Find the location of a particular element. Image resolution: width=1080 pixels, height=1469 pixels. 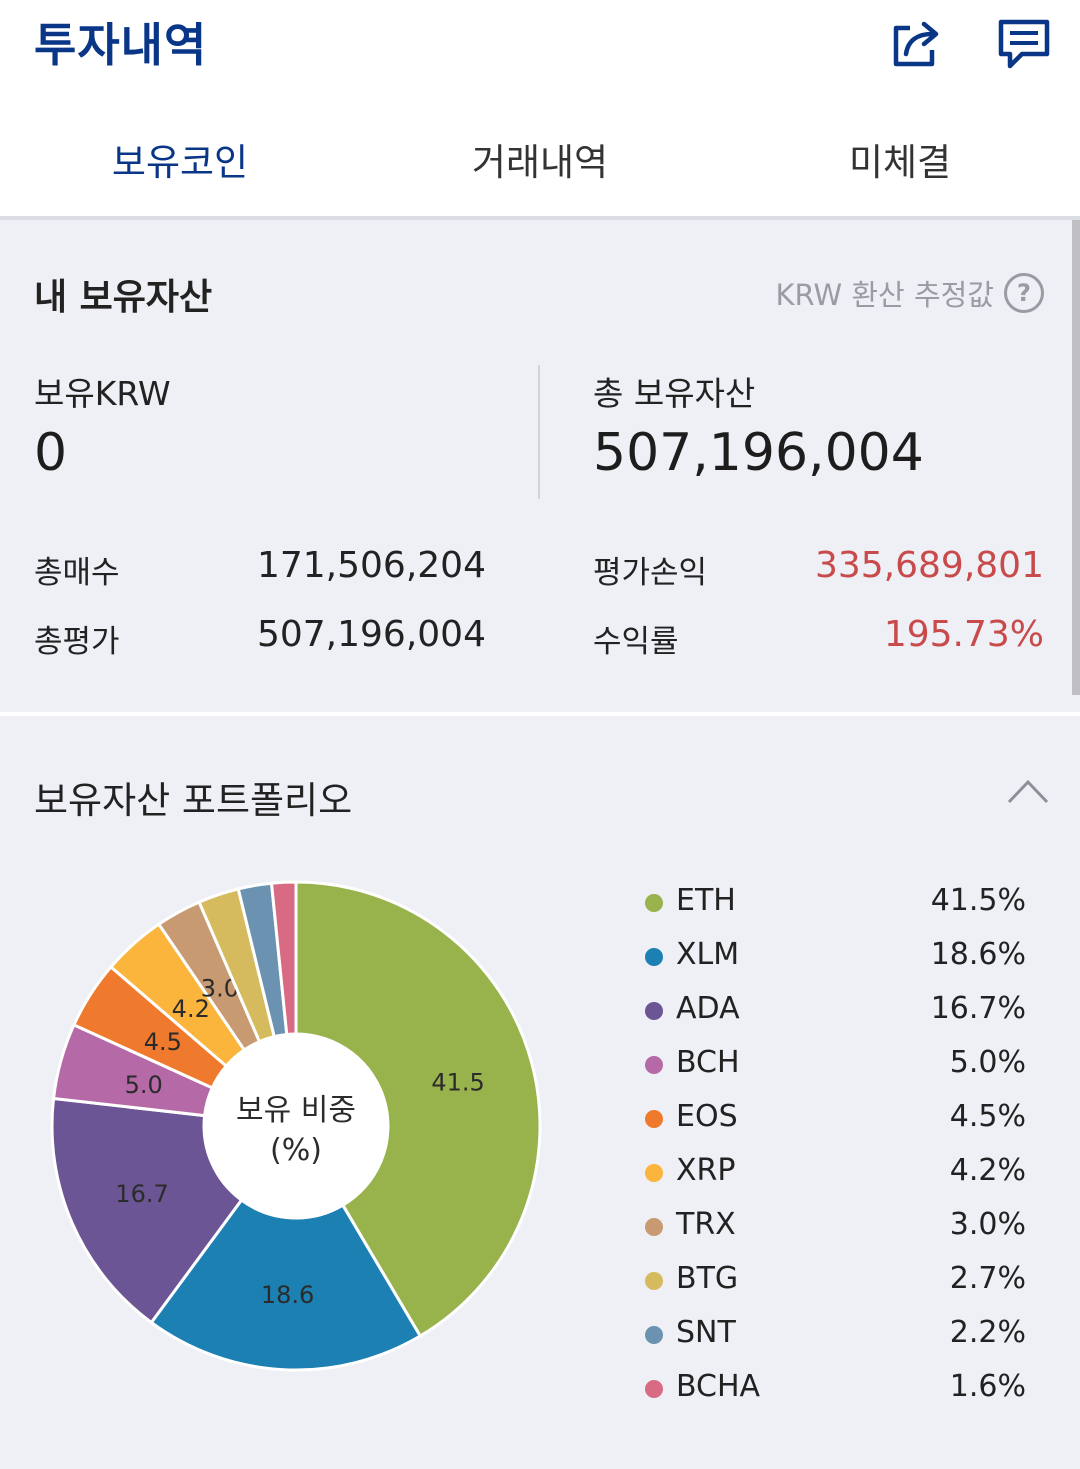

donut-center is located at coordinates (296, 1126).